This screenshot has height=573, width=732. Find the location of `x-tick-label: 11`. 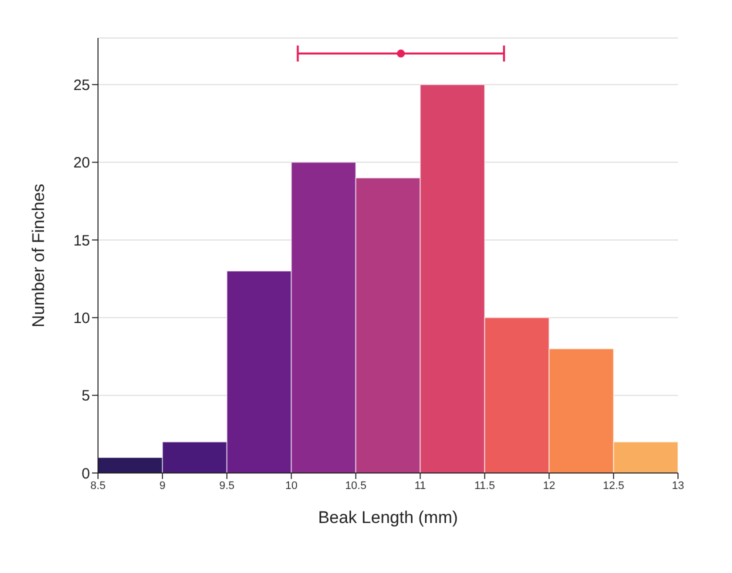

x-tick-label: 11 is located at coordinates (420, 486).